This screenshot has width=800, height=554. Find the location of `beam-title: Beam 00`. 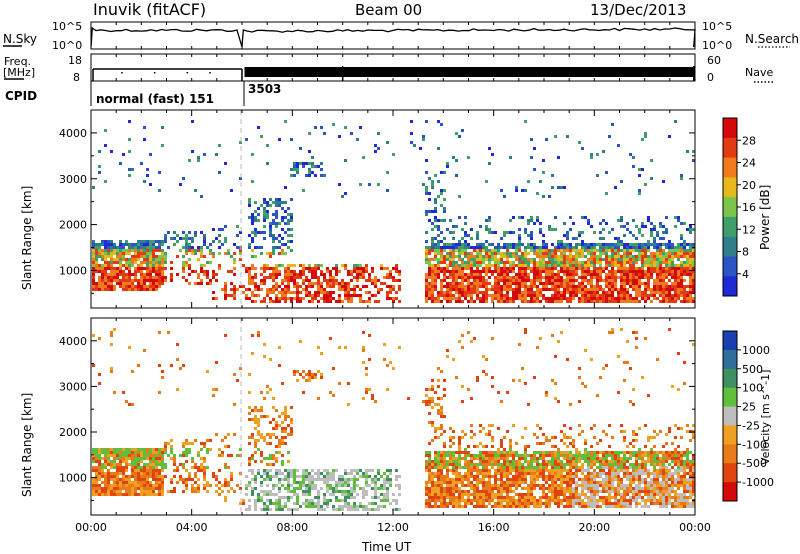

beam-title: Beam 00 is located at coordinates (388, 10).